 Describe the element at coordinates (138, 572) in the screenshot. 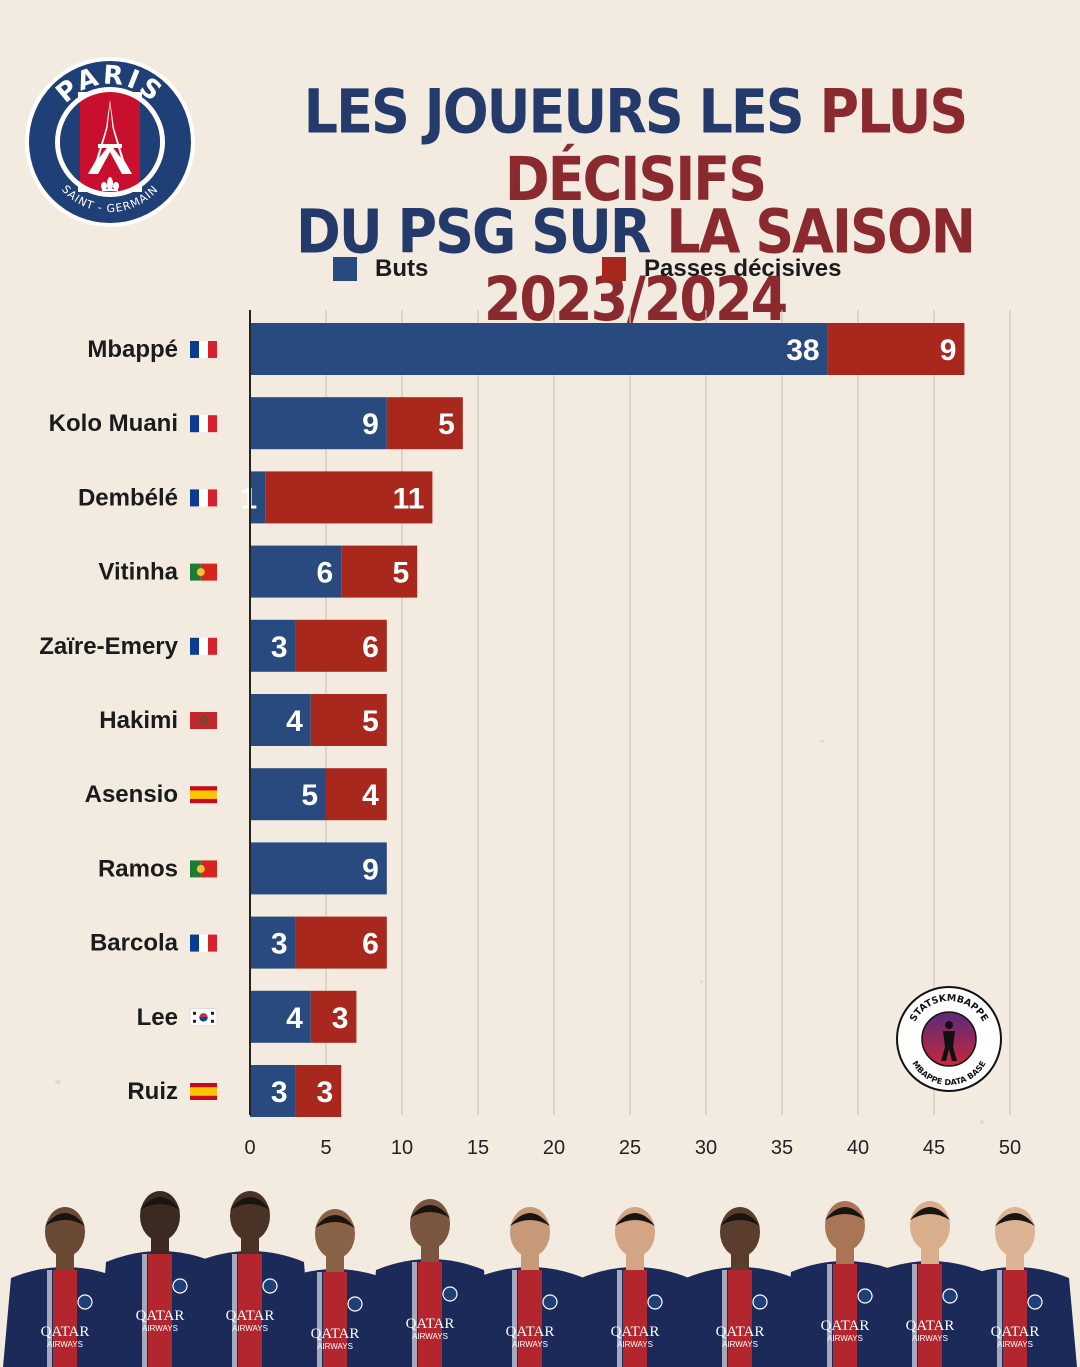

I see `category-label-3: Vitinha` at that location.